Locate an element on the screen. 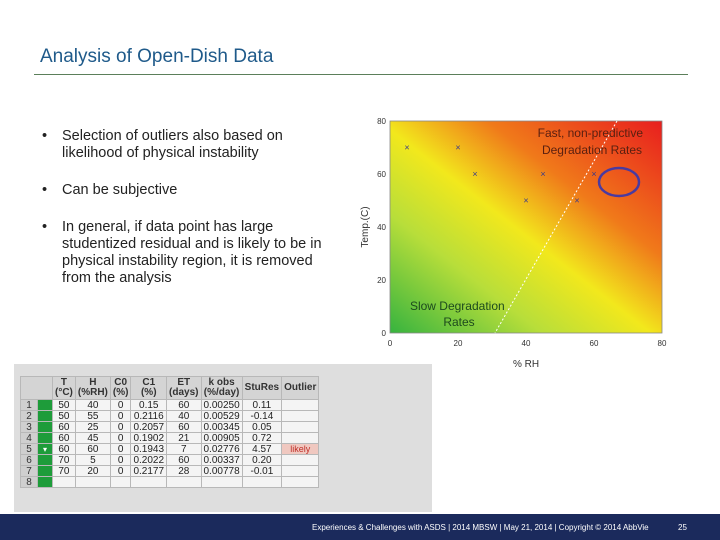 This screenshot has height=540, width=720. row-number: 8 is located at coordinates (29, 482).